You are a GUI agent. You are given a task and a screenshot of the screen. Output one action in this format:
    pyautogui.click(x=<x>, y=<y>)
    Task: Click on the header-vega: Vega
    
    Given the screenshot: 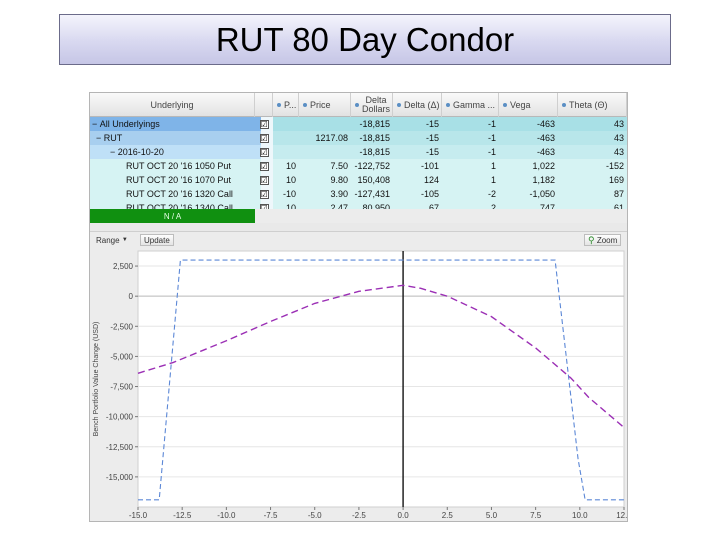 What is the action you would take?
    pyautogui.click(x=528, y=105)
    